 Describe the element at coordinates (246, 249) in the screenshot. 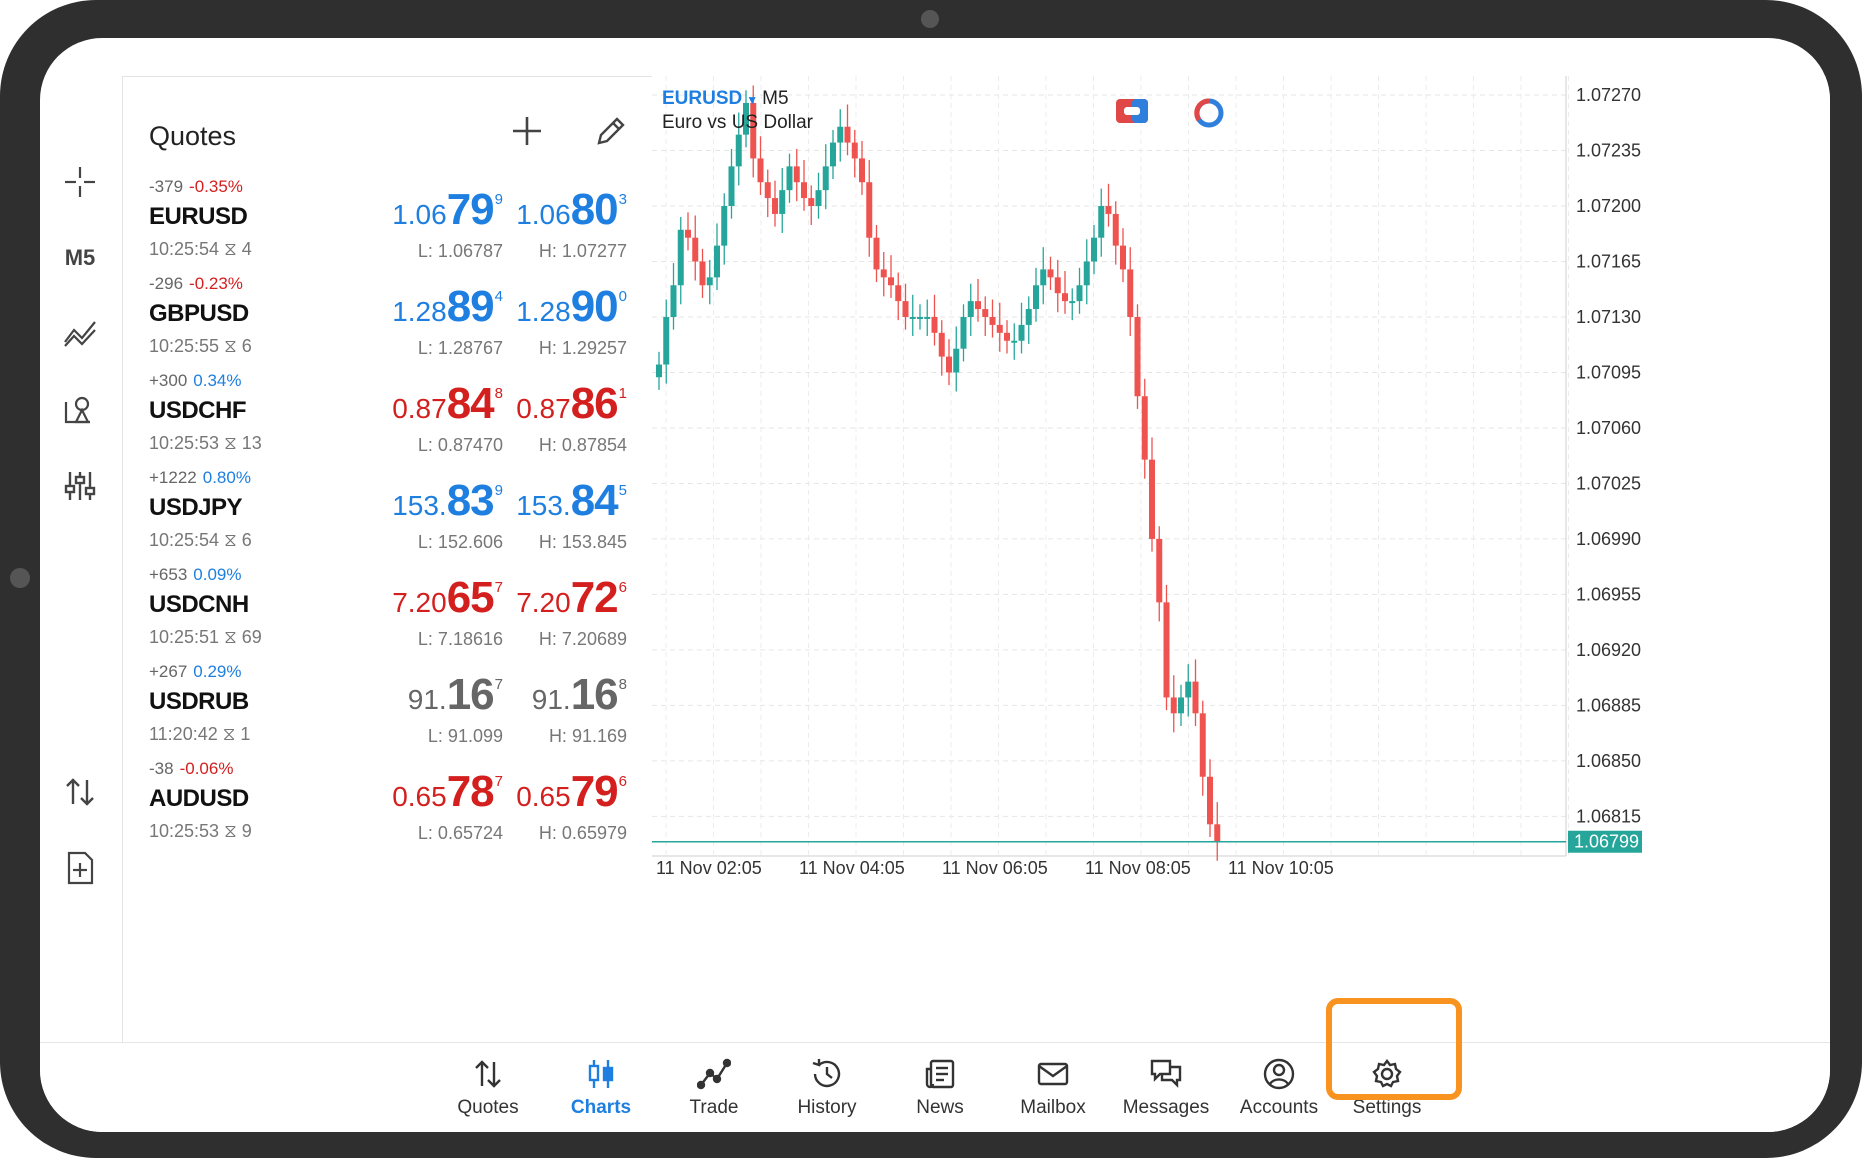

I see `quote-spread: 4` at that location.